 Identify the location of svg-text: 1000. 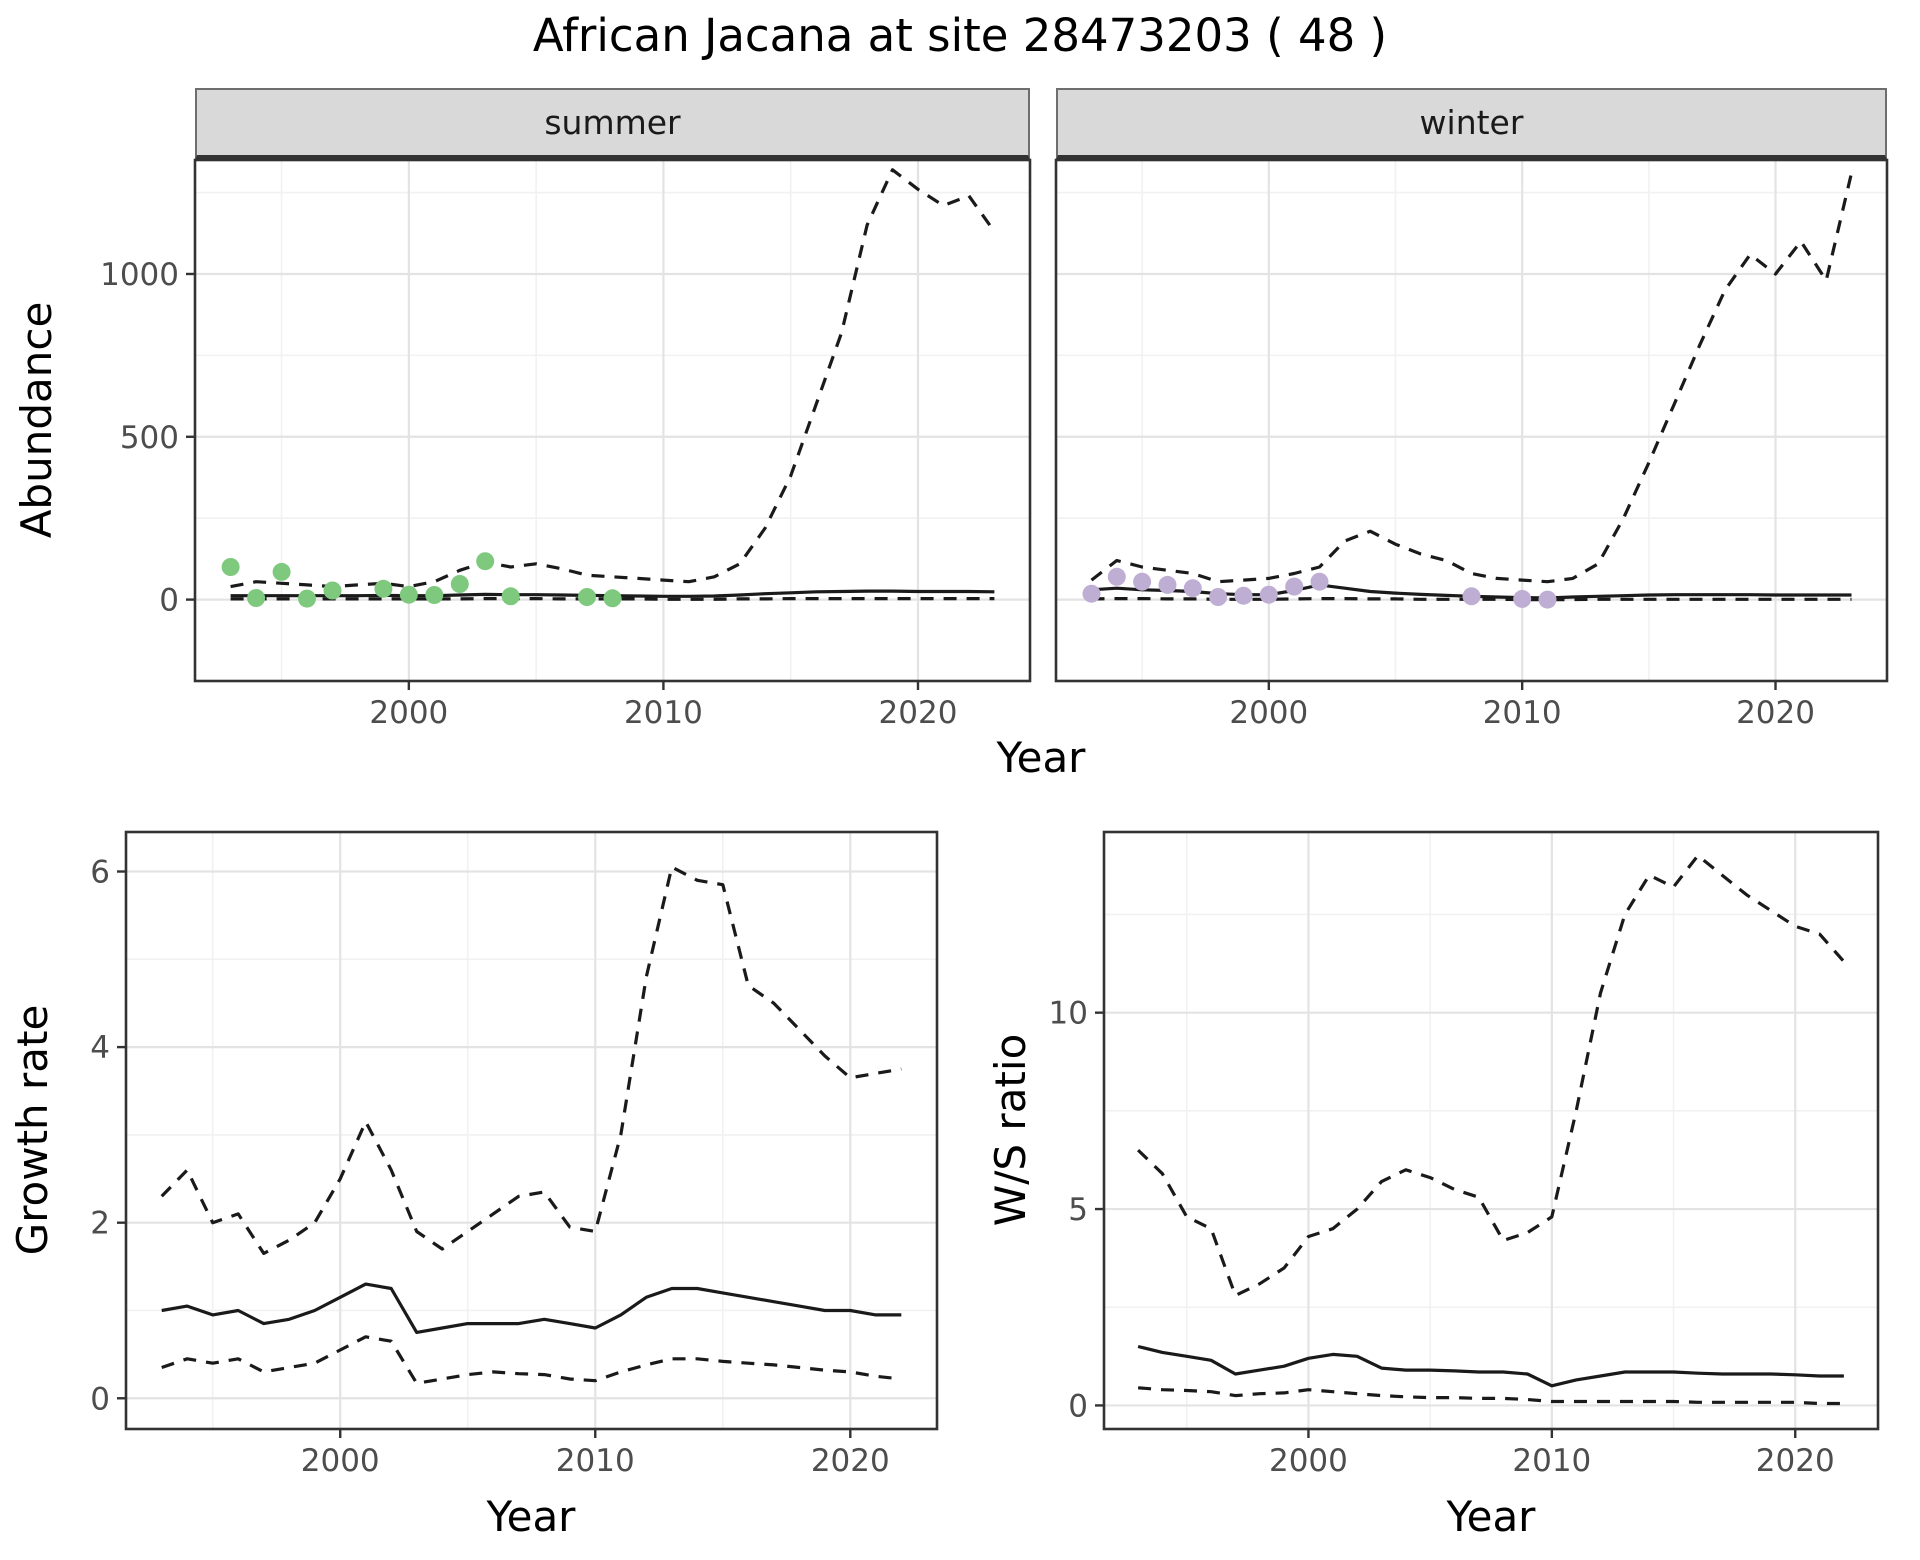
(139, 275).